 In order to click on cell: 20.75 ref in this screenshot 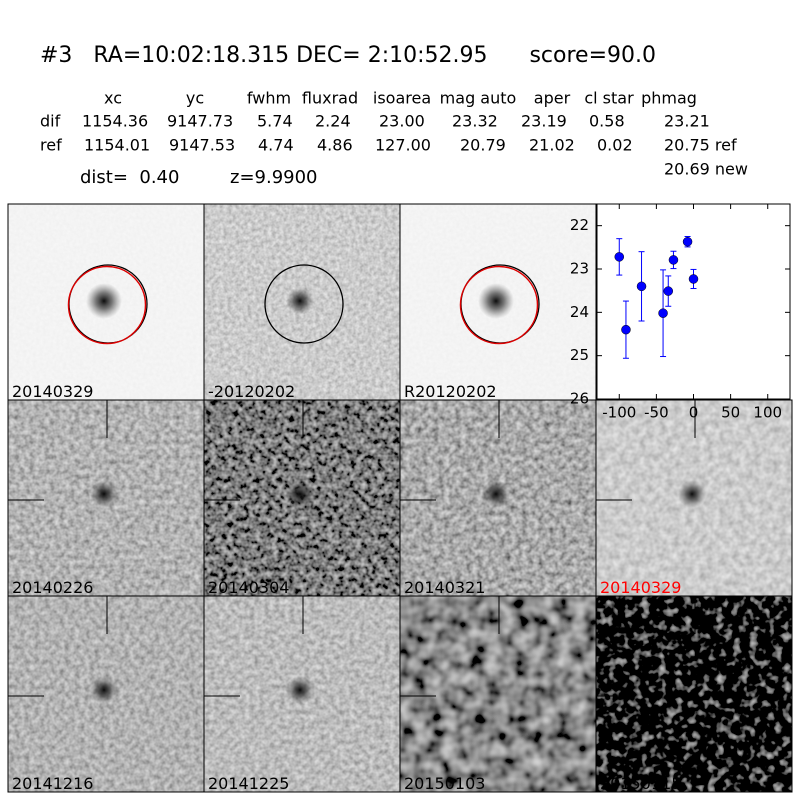, I will do `click(700, 145)`.